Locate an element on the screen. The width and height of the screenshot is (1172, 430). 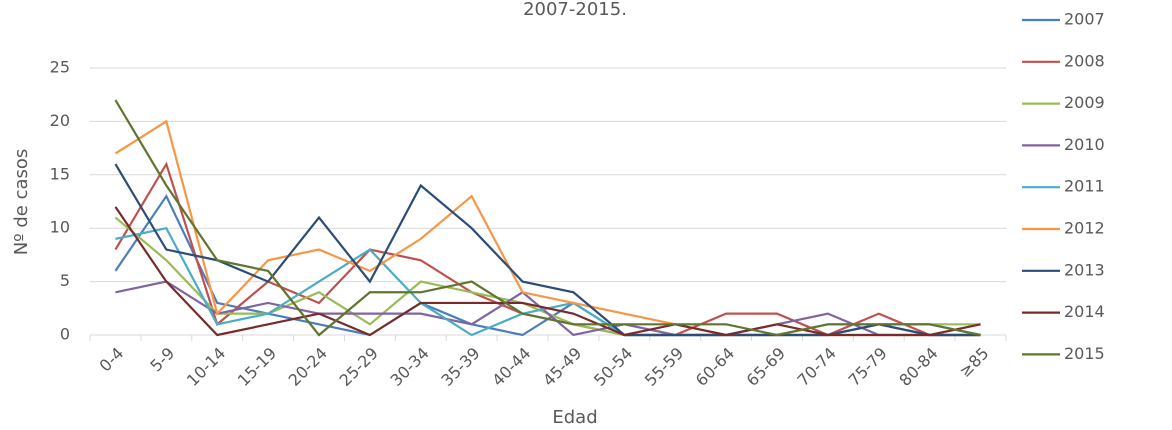
chart-title: 2007-2015. is located at coordinates (575, 10).